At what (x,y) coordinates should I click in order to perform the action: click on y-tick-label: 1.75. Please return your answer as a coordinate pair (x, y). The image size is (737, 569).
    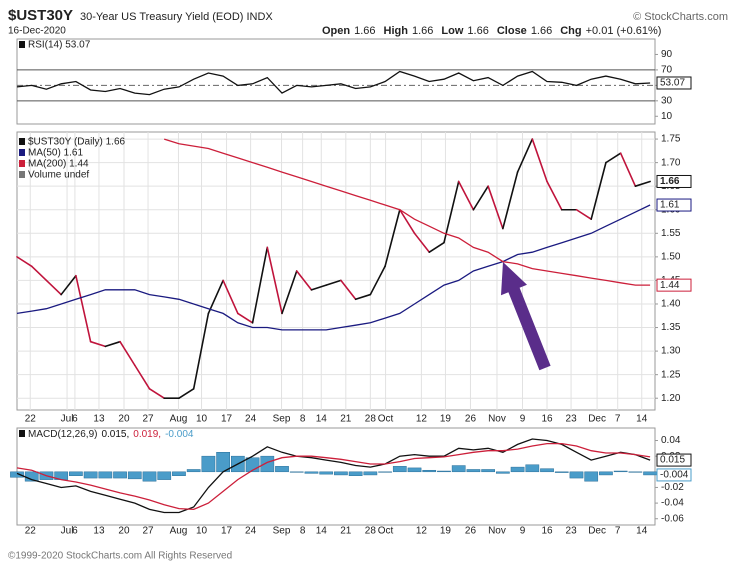
    Looking at the image, I should click on (671, 139).